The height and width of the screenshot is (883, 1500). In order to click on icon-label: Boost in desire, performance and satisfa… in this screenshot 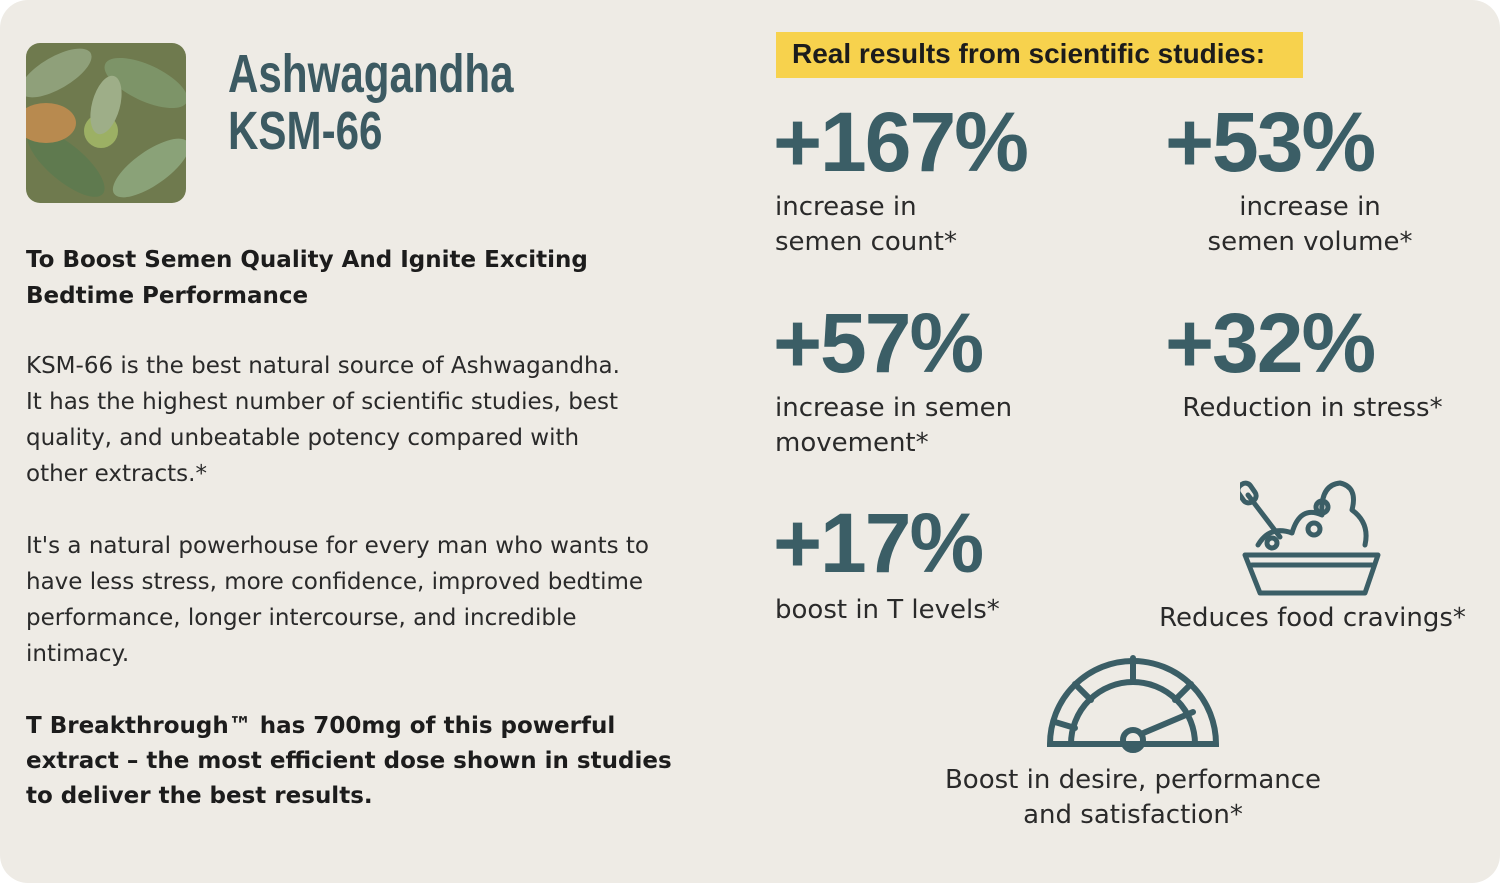, I will do `click(1133, 797)`.